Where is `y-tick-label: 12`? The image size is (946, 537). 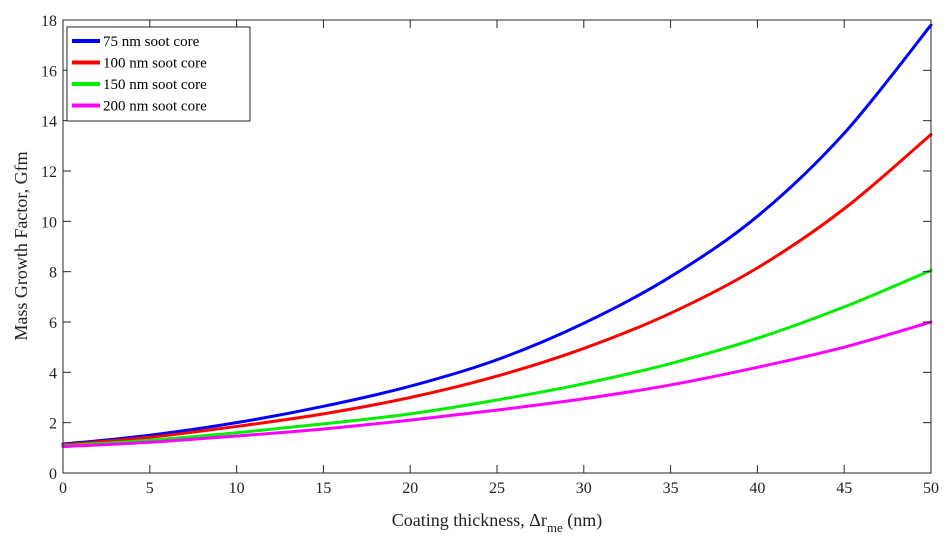 y-tick-label: 12 is located at coordinates (49, 172).